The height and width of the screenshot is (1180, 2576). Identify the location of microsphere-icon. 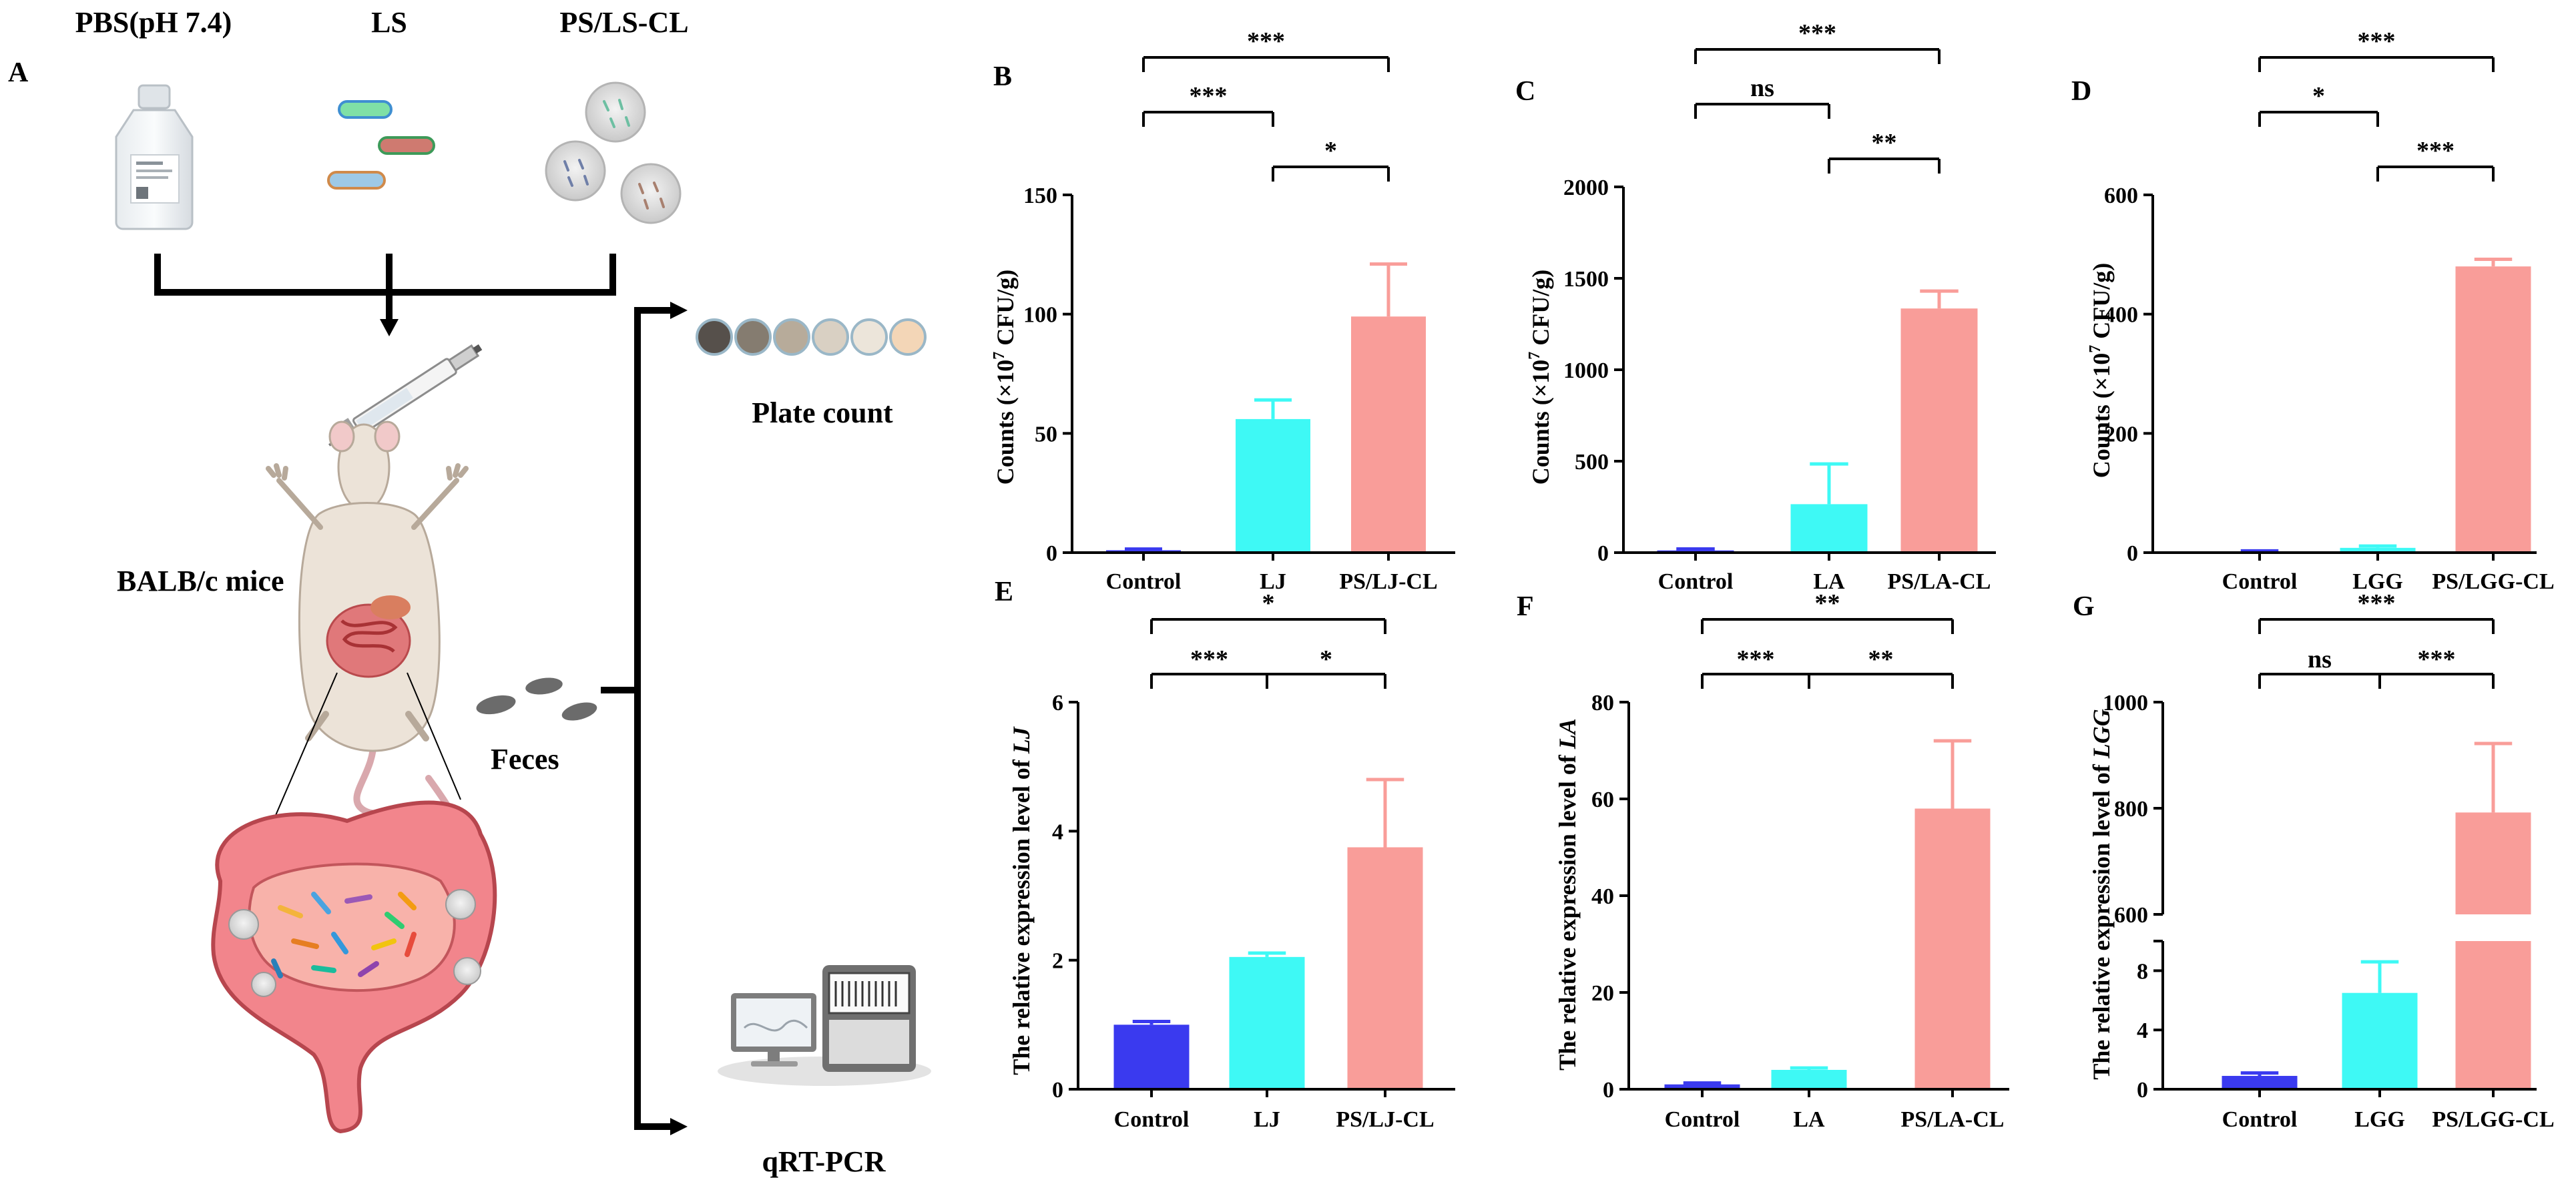
(613, 152).